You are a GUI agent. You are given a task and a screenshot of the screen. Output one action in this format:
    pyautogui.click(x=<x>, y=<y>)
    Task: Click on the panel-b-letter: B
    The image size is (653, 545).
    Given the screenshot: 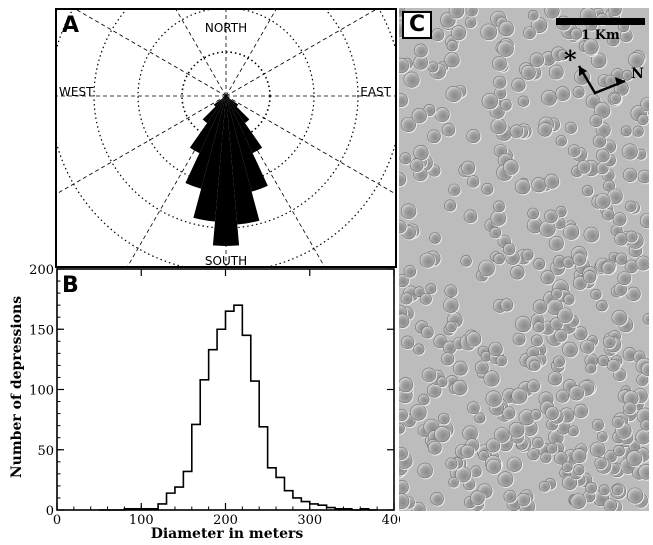 What is the action you would take?
    pyautogui.click(x=70, y=285)
    